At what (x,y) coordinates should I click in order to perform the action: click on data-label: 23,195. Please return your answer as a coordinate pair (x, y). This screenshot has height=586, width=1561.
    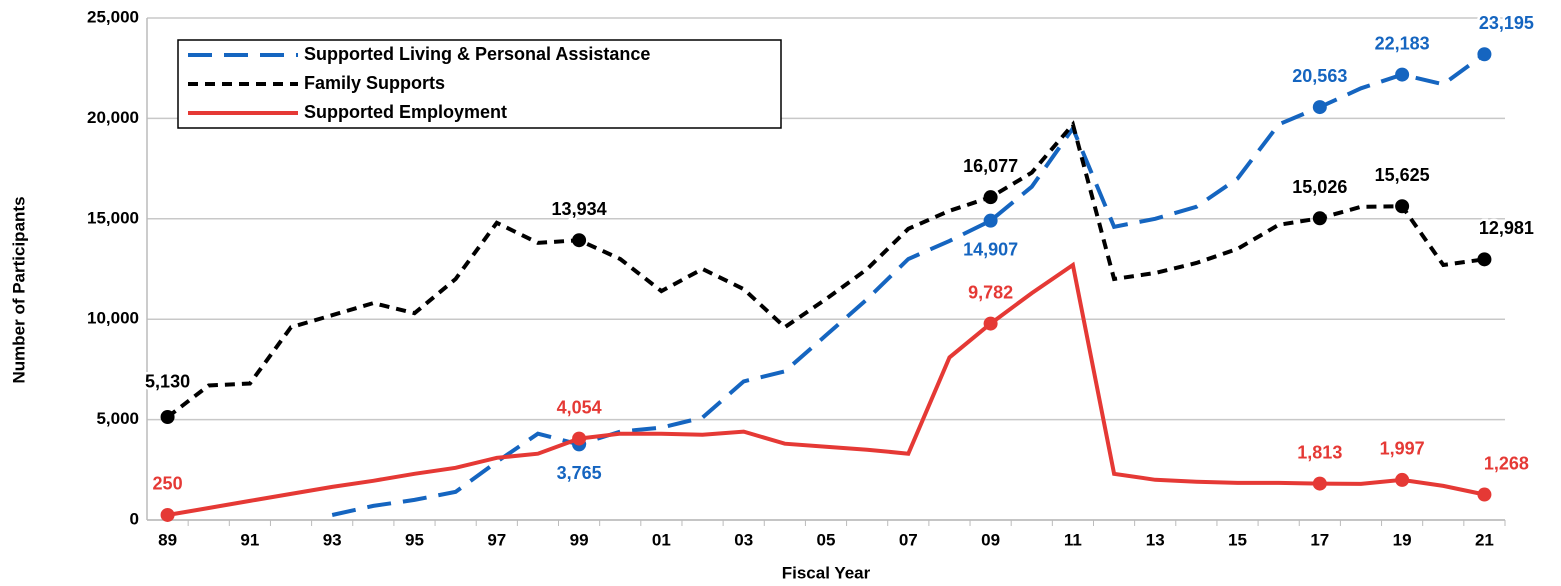
    Looking at the image, I should click on (1506, 23).